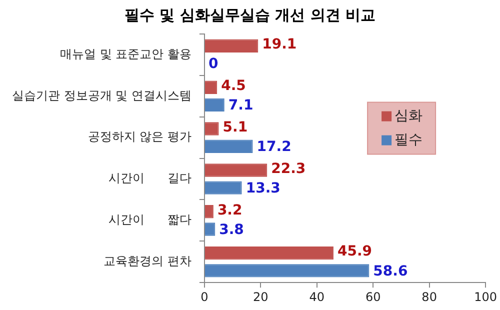  Describe the element at coordinates (235, 127) in the screenshot. I see `data-label: 5.1` at that location.